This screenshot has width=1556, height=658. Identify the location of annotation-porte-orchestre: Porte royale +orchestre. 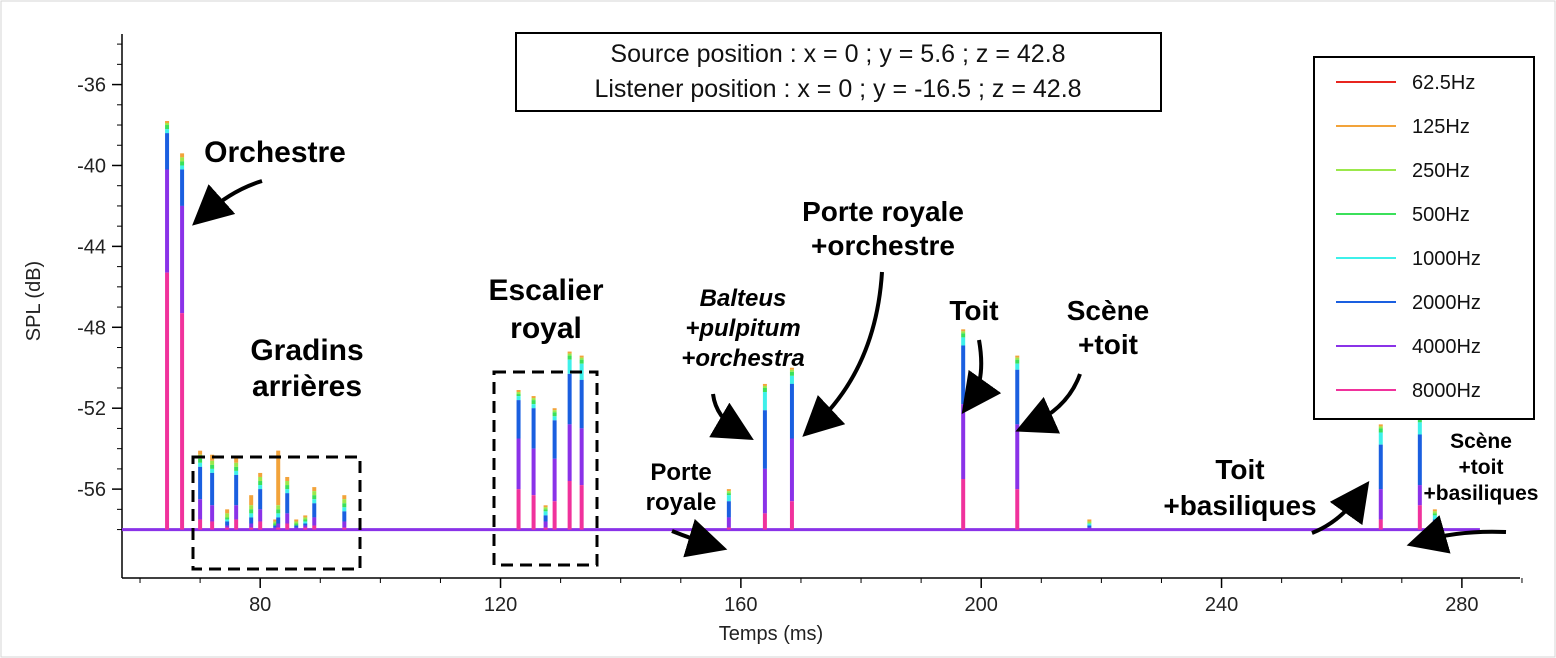
(883, 228).